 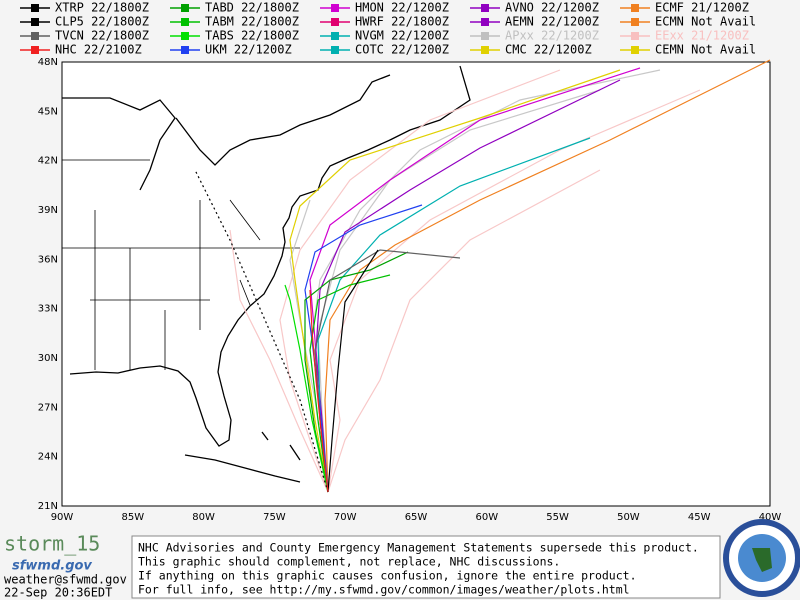 I want to click on lat-label: 24N, so click(x=48, y=457).